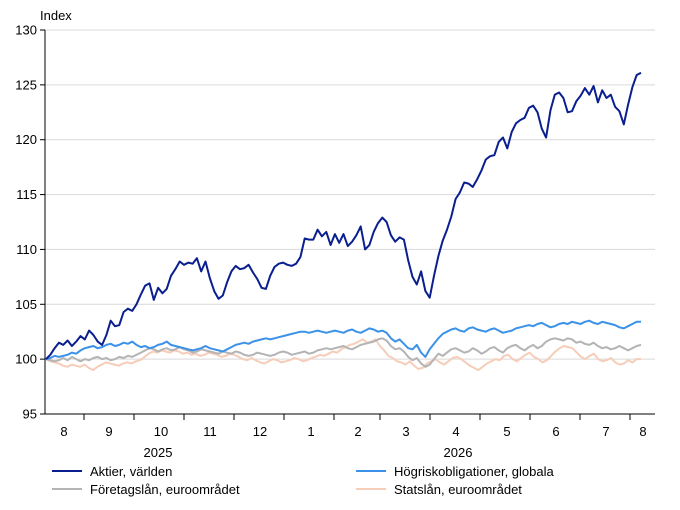 This screenshot has height=510, width=680. What do you see at coordinates (26, 304) in the screenshot?
I see `y-tick-label: 105` at bounding box center [26, 304].